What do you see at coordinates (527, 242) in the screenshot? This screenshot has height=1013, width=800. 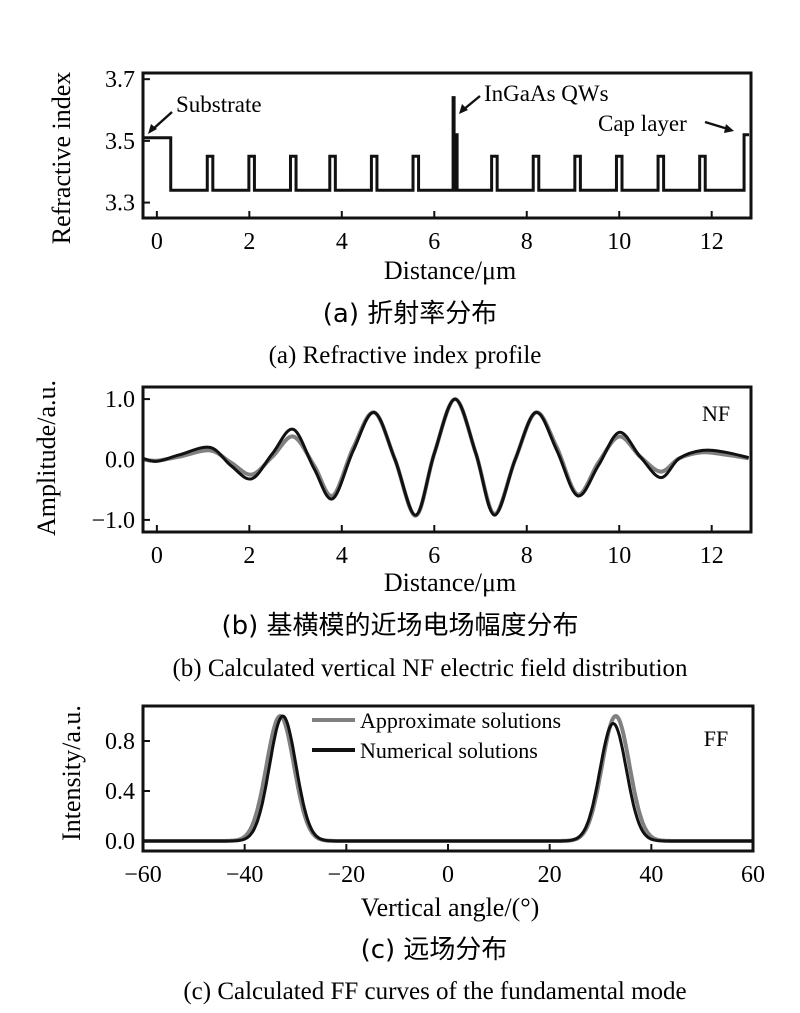 I see `panel-a-x-tick-label: 8` at bounding box center [527, 242].